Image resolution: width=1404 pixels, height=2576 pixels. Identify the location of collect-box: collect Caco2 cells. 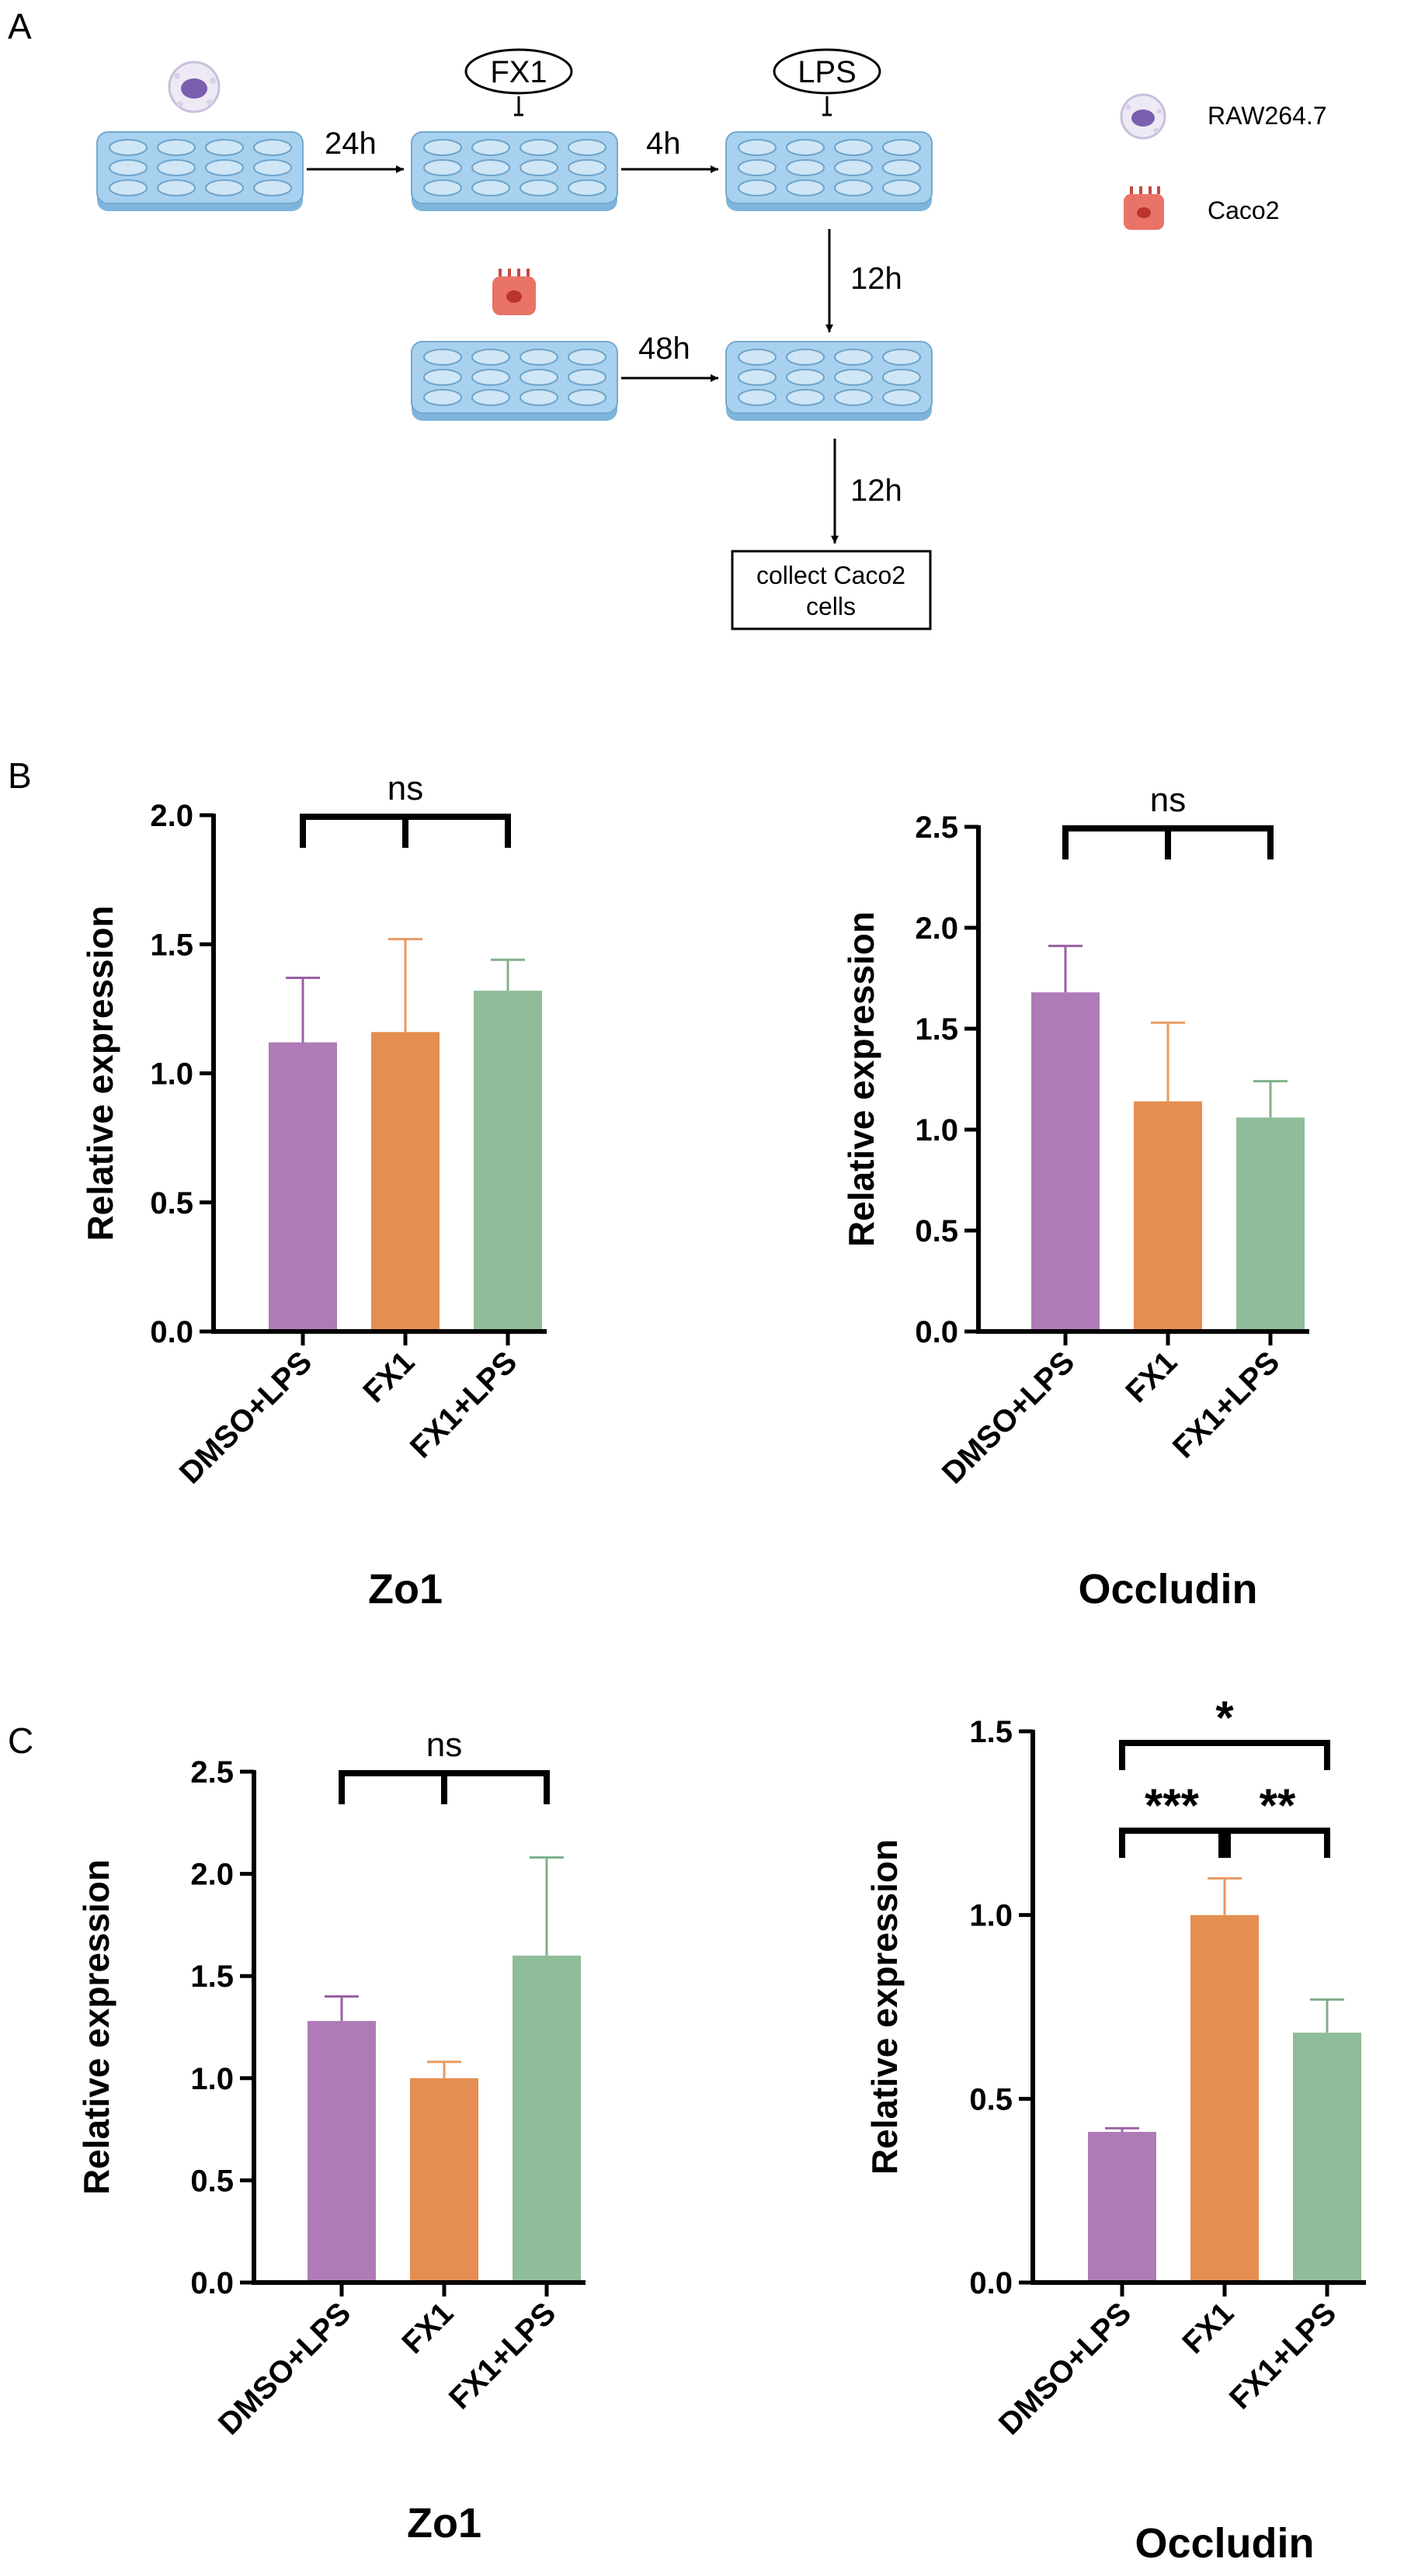
(832, 590).